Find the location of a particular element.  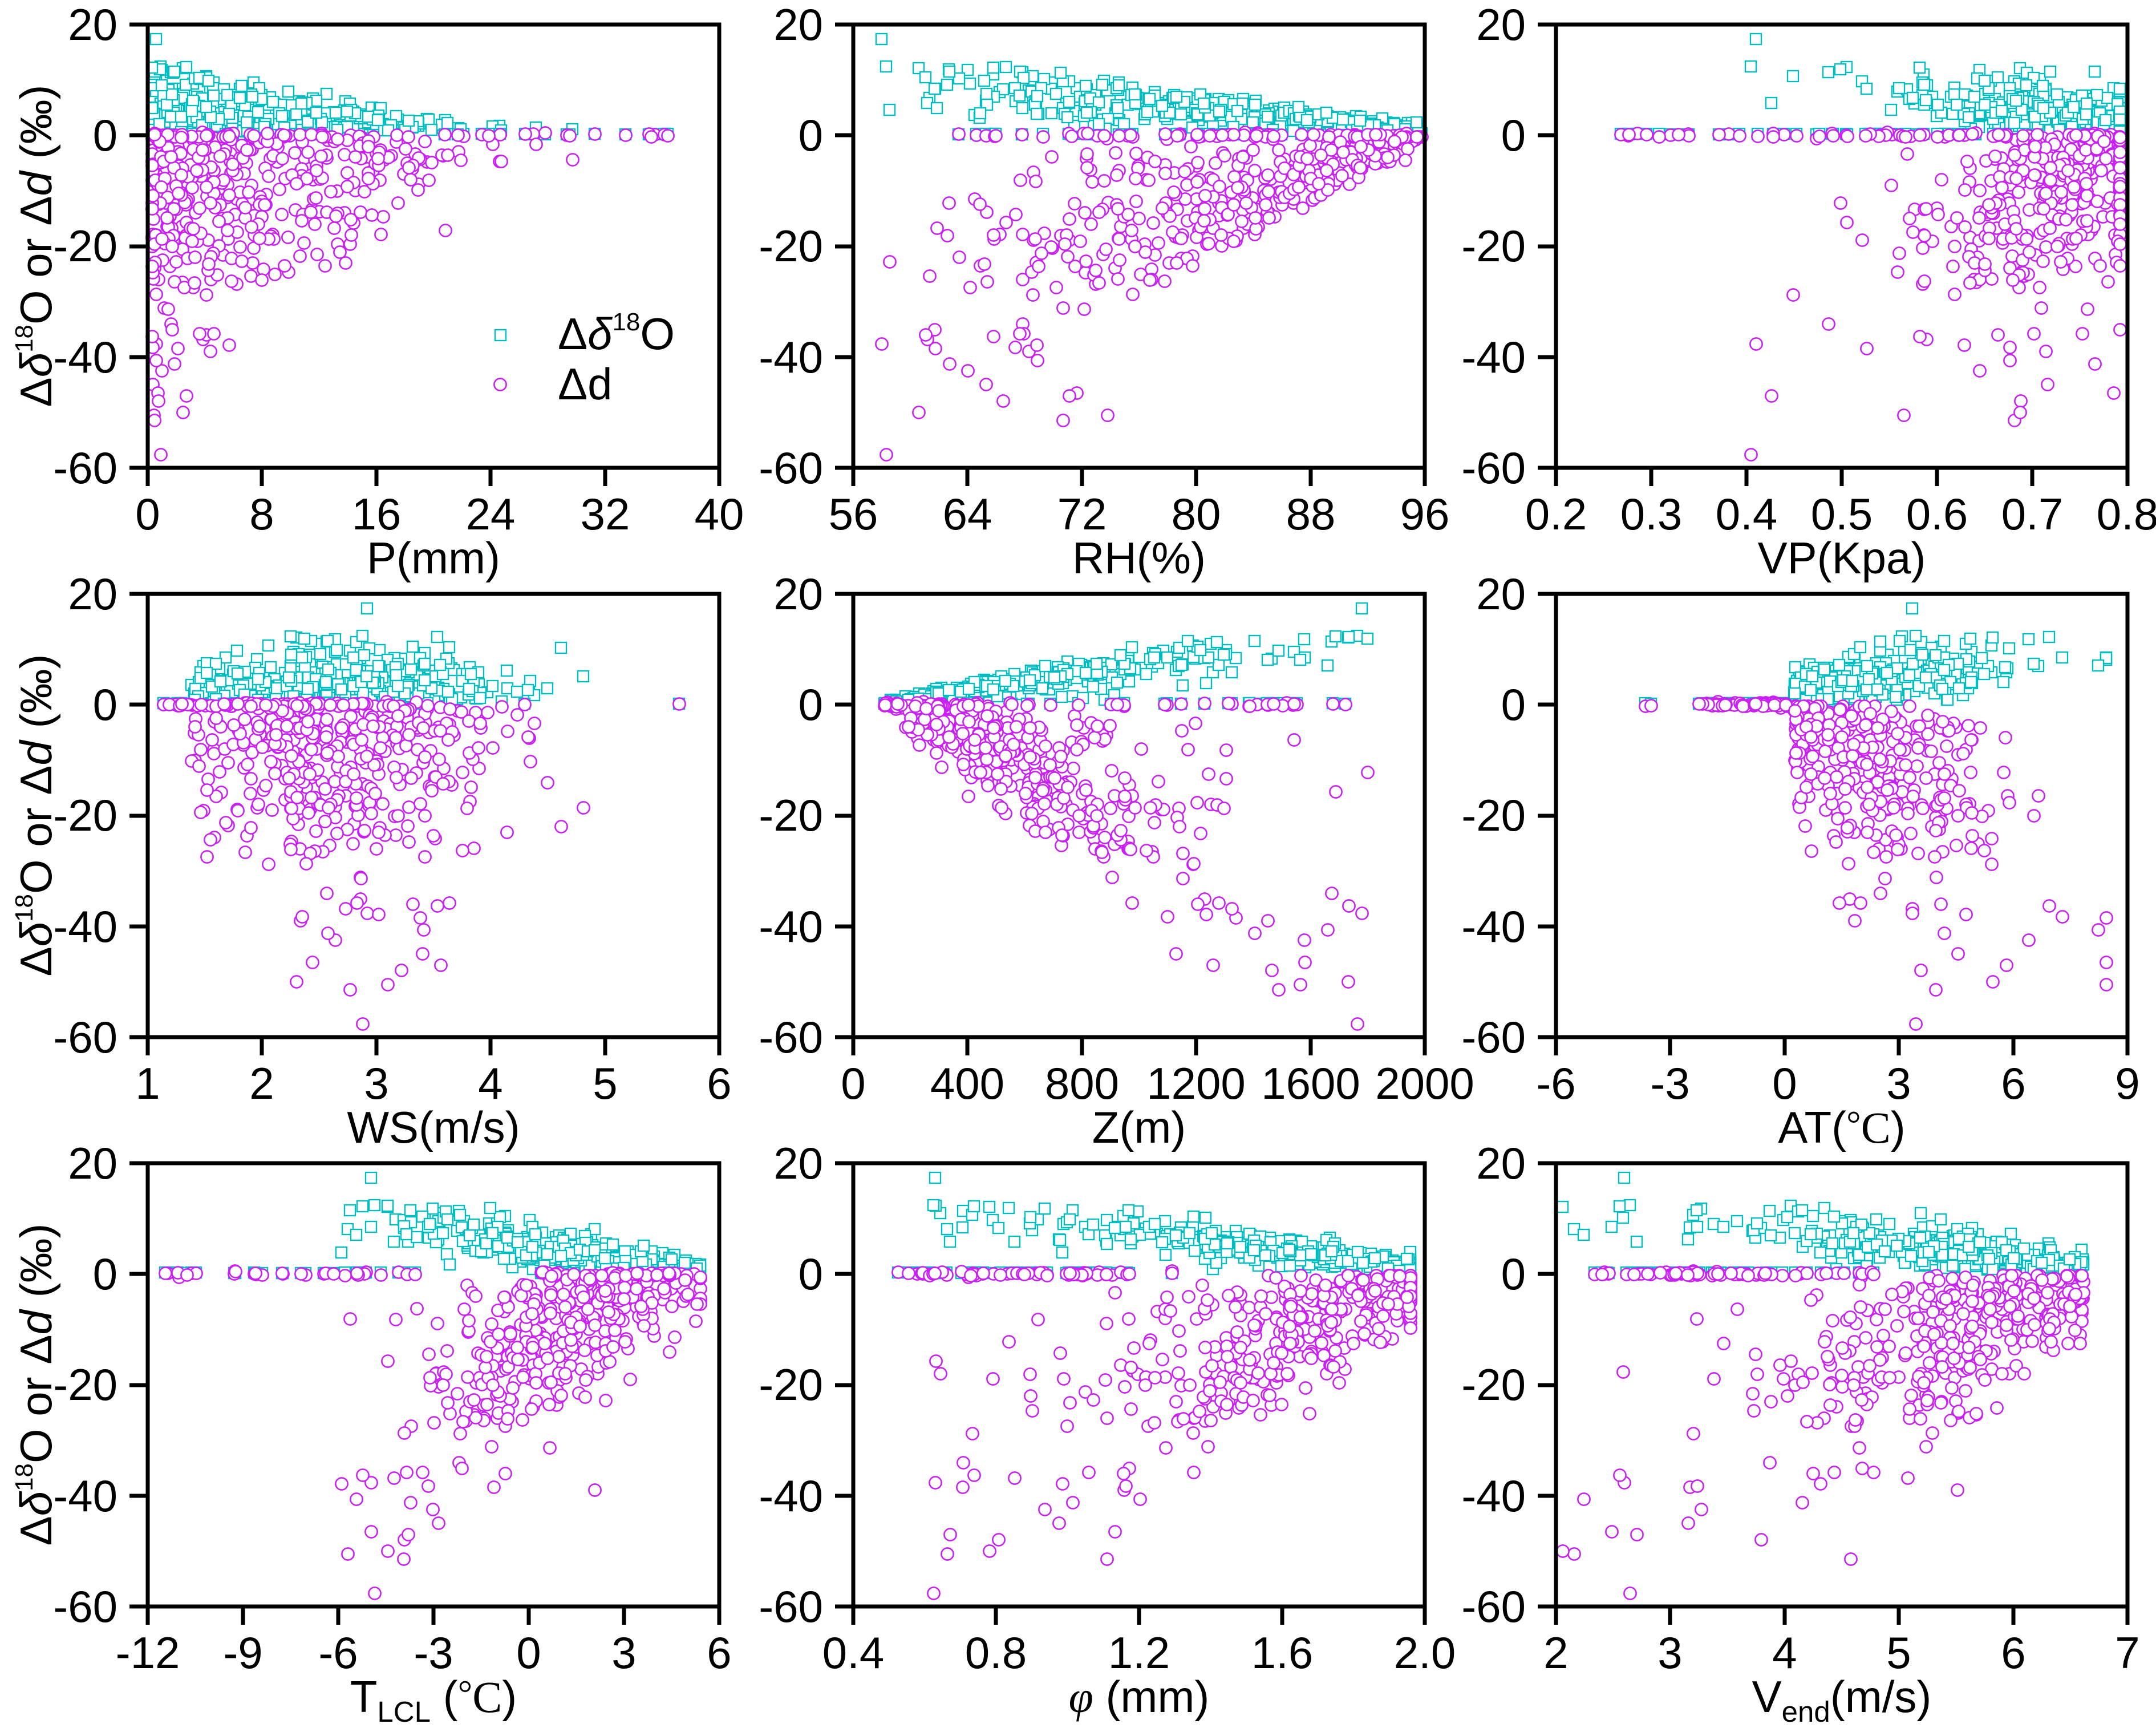

svg-text: 5 is located at coordinates (605, 1083).